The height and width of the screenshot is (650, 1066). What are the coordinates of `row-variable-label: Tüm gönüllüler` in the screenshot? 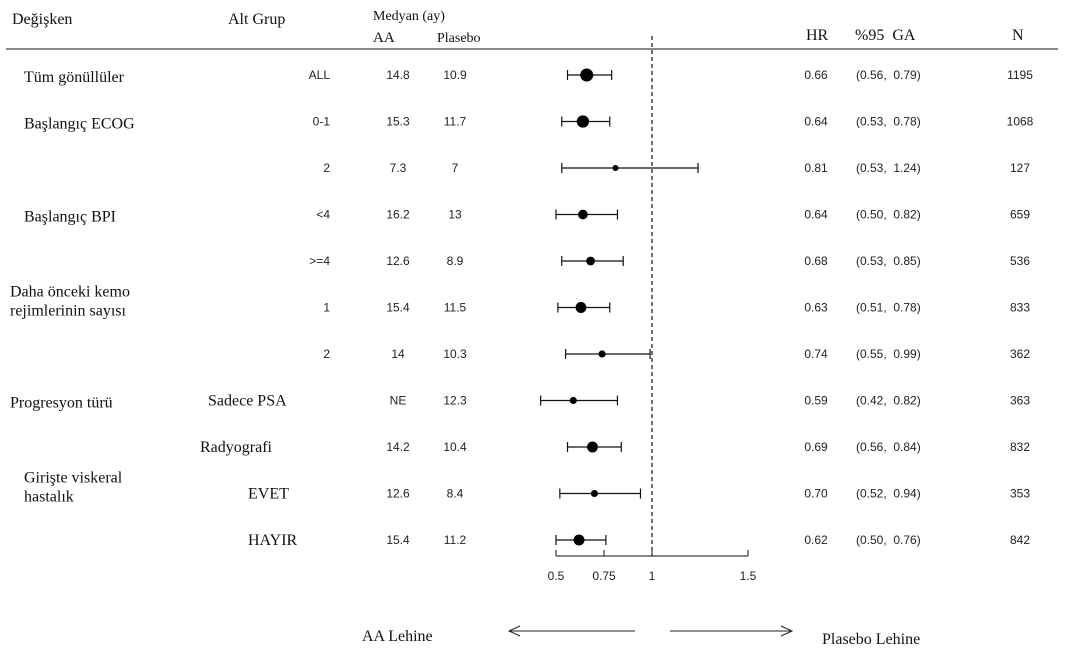 It's located at (74, 77).